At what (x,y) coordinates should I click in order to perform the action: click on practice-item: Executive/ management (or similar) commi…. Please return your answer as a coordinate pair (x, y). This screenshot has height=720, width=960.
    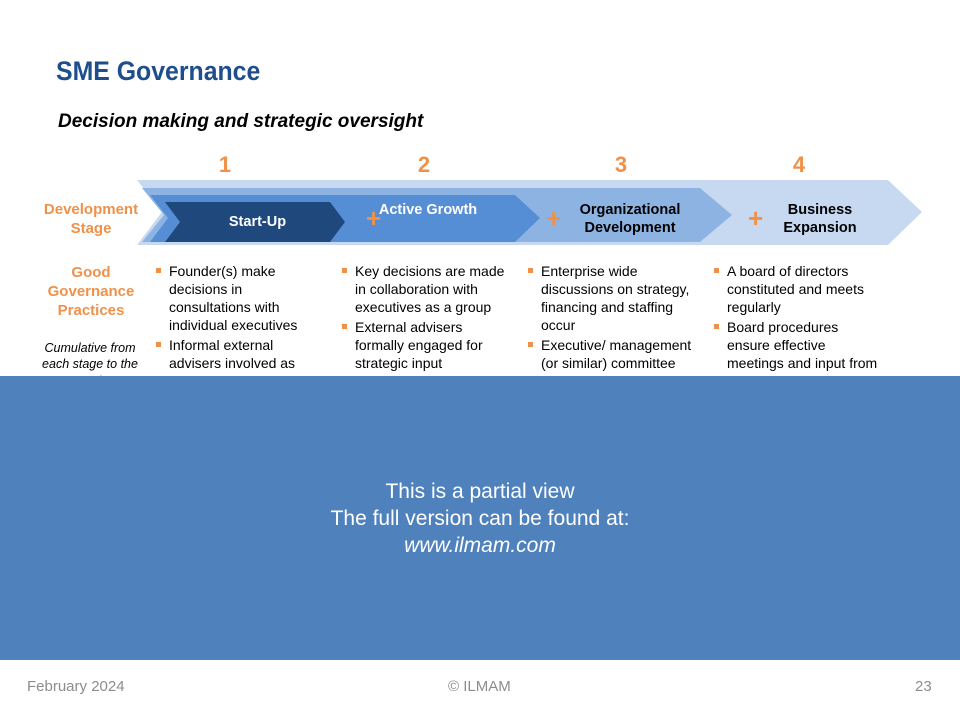
    Looking at the image, I should click on (612, 354).